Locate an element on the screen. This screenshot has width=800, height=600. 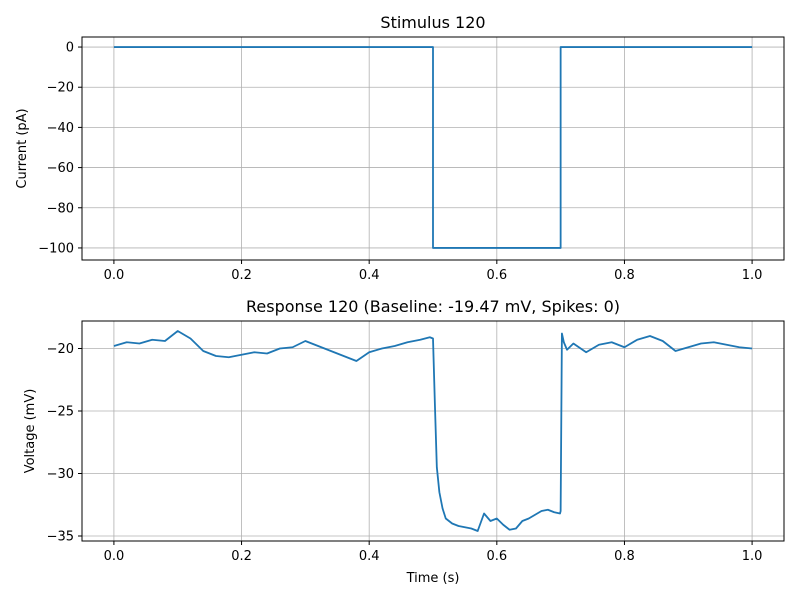
stimulus-ytick-label: −80 is located at coordinates (60, 208).